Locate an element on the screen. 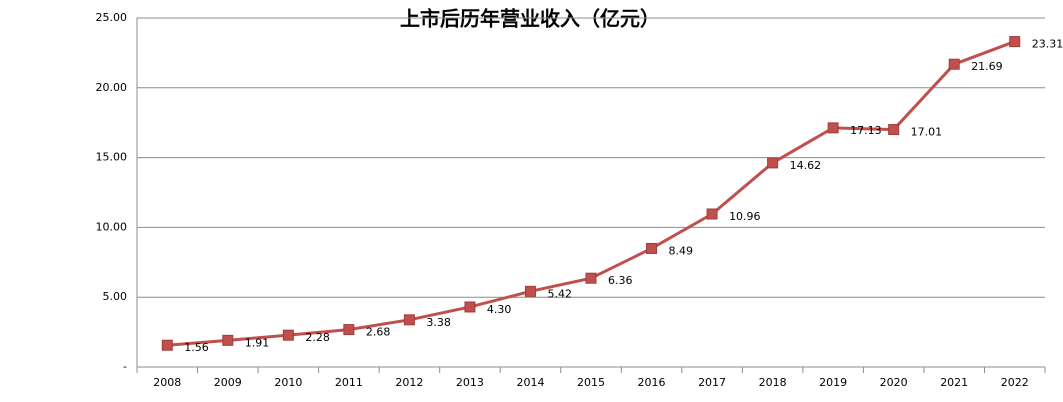 The height and width of the screenshot is (402, 1063). y-tick-label: - is located at coordinates (125, 366).